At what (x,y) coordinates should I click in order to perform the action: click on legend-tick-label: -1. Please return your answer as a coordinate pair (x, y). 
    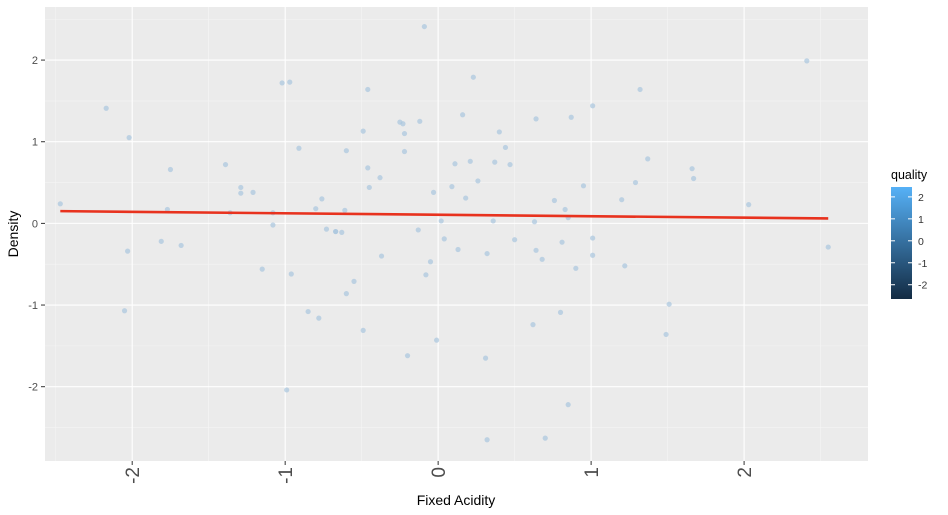
    Looking at the image, I should click on (922, 264).